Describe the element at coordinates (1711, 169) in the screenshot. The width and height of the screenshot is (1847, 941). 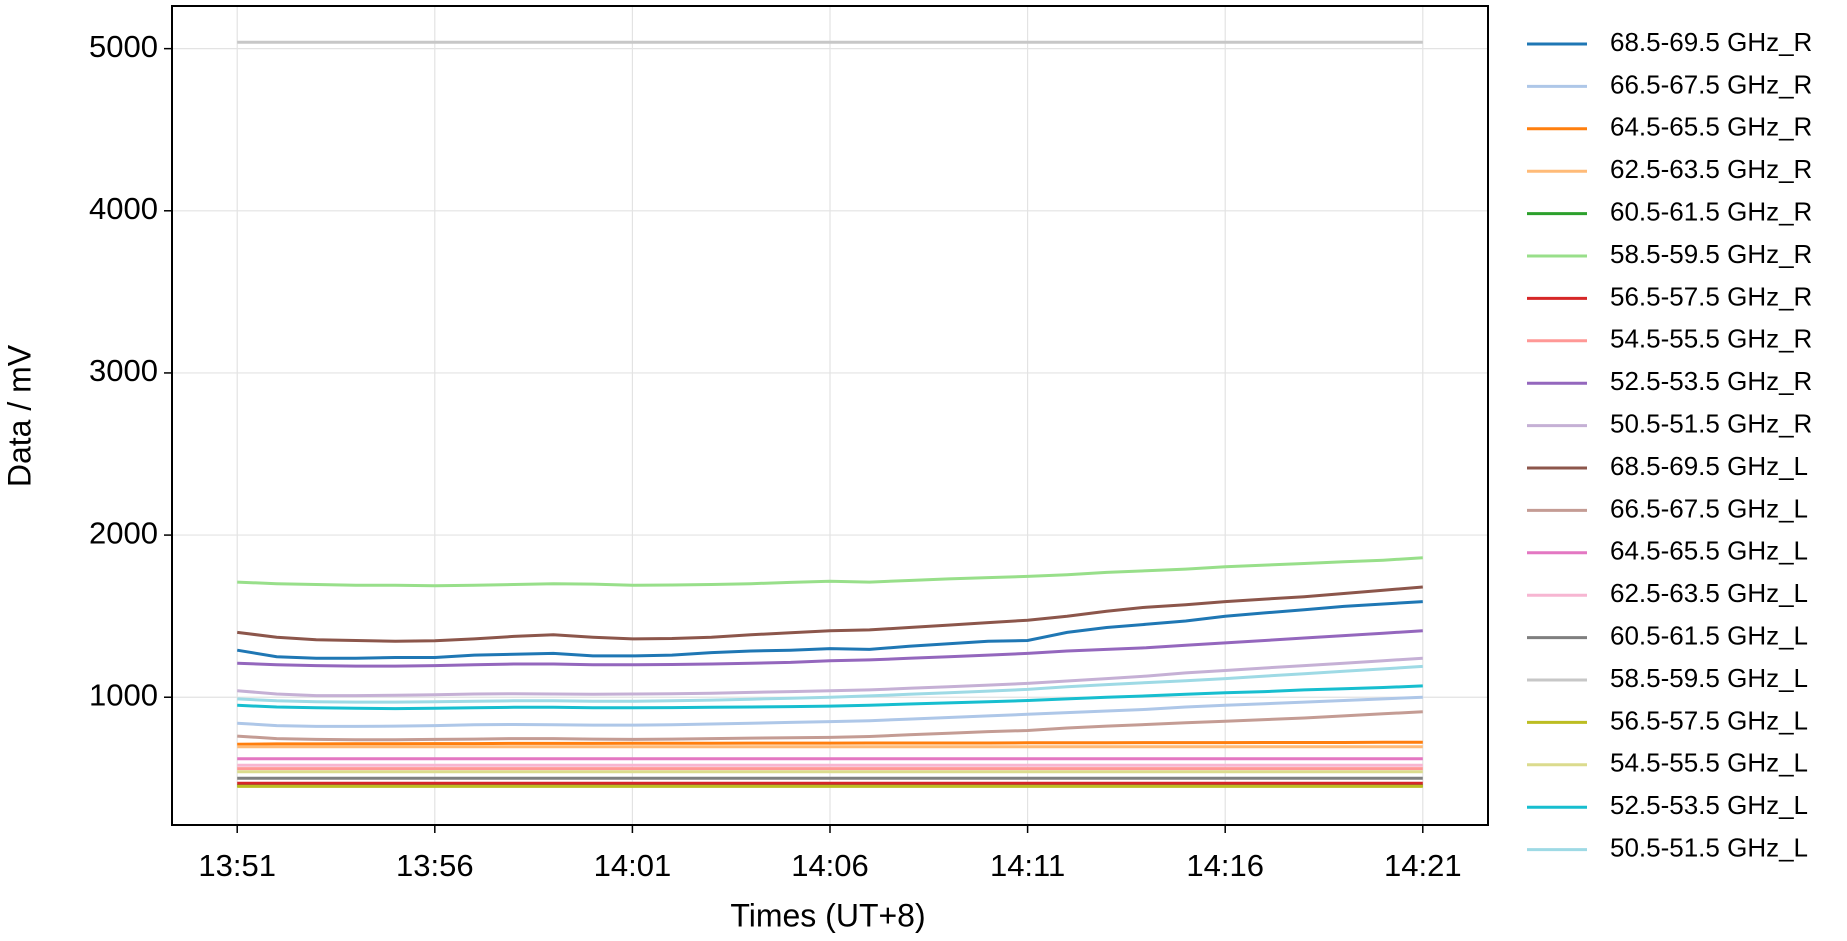
I see `legend-label: 62.5-63.5 GHz_R` at that location.